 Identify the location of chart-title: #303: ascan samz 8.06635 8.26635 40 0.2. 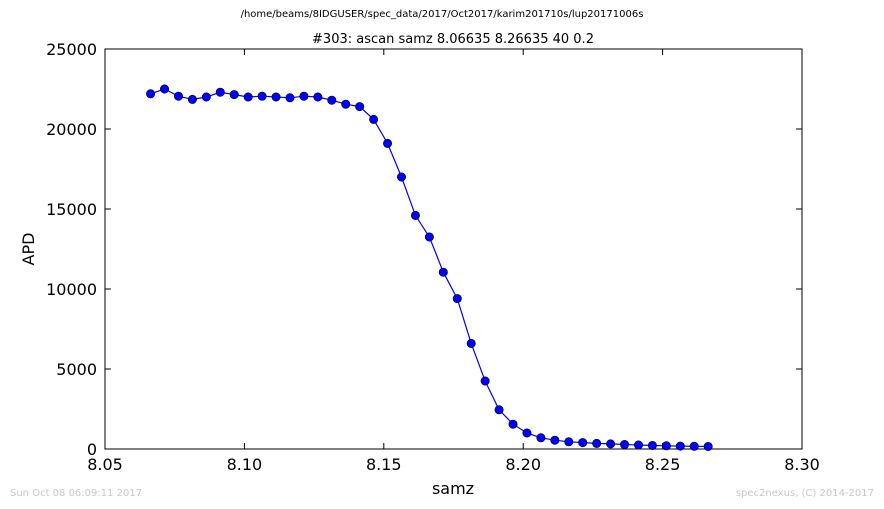
(453, 39).